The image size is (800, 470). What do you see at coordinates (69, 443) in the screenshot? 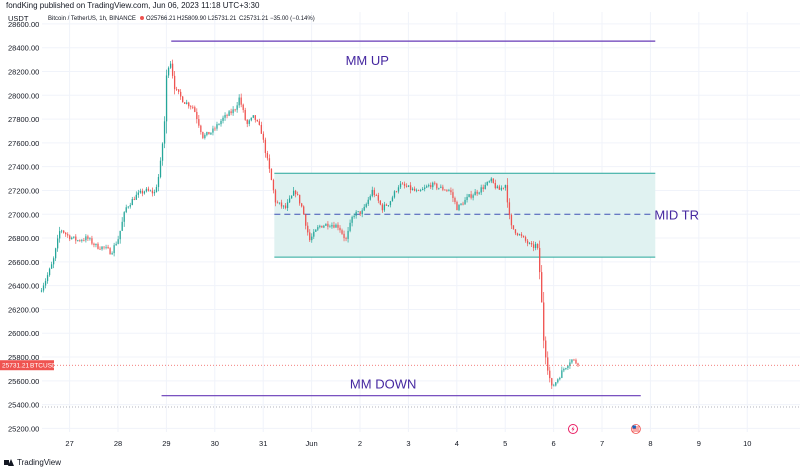
I see `x-tick-label: 27` at bounding box center [69, 443].